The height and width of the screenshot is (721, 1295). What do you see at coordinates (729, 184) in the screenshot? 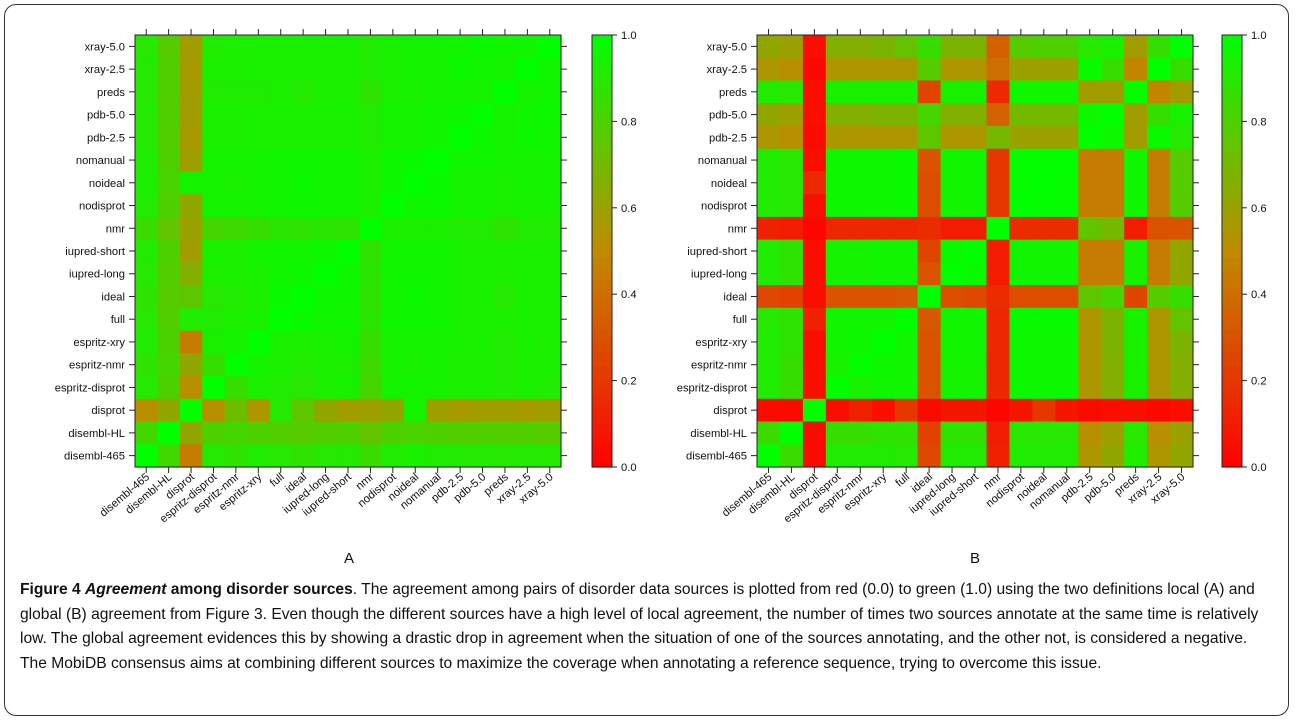
I see `panel-b-y-tick-label: noideal` at bounding box center [729, 184].